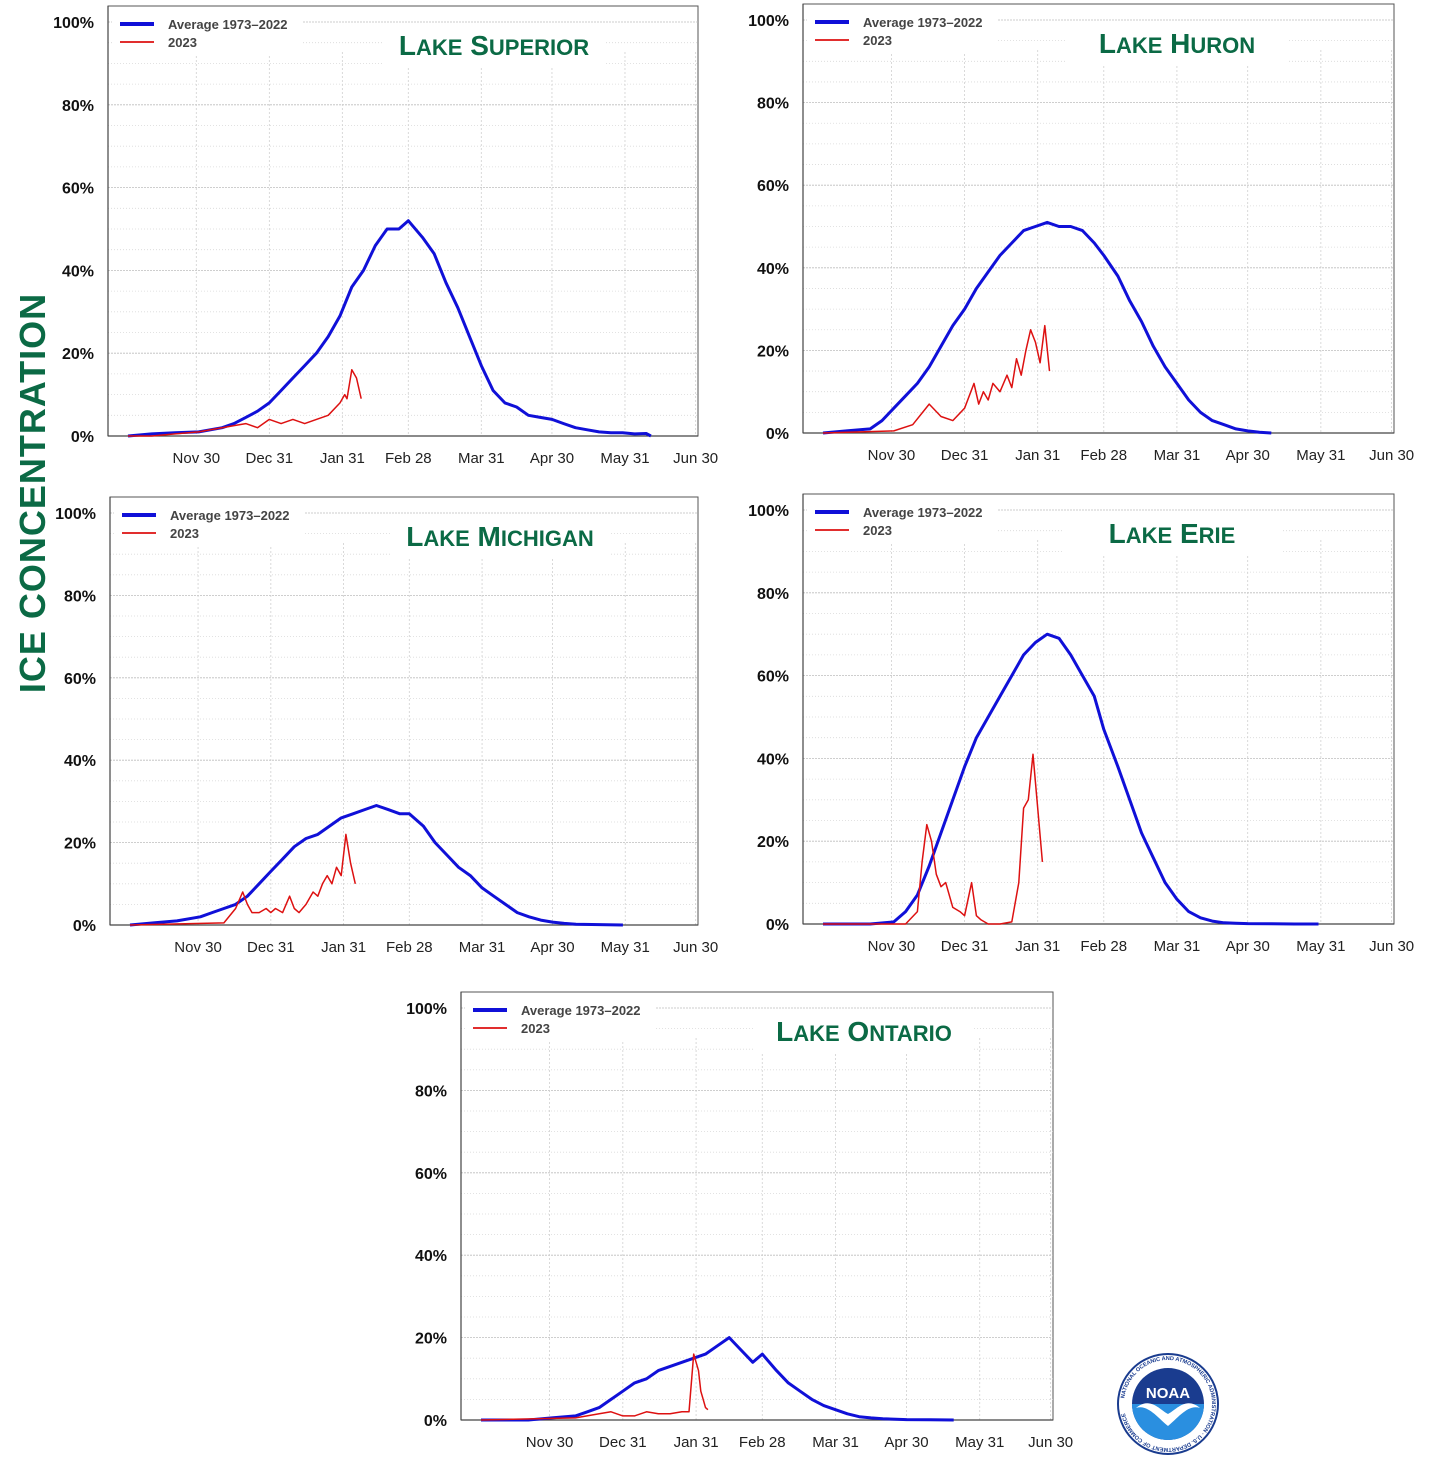 Image resolution: width=1429 pixels, height=1463 pixels. I want to click on chart-title-lake-huron: LAKE HURON, so click(1177, 43).